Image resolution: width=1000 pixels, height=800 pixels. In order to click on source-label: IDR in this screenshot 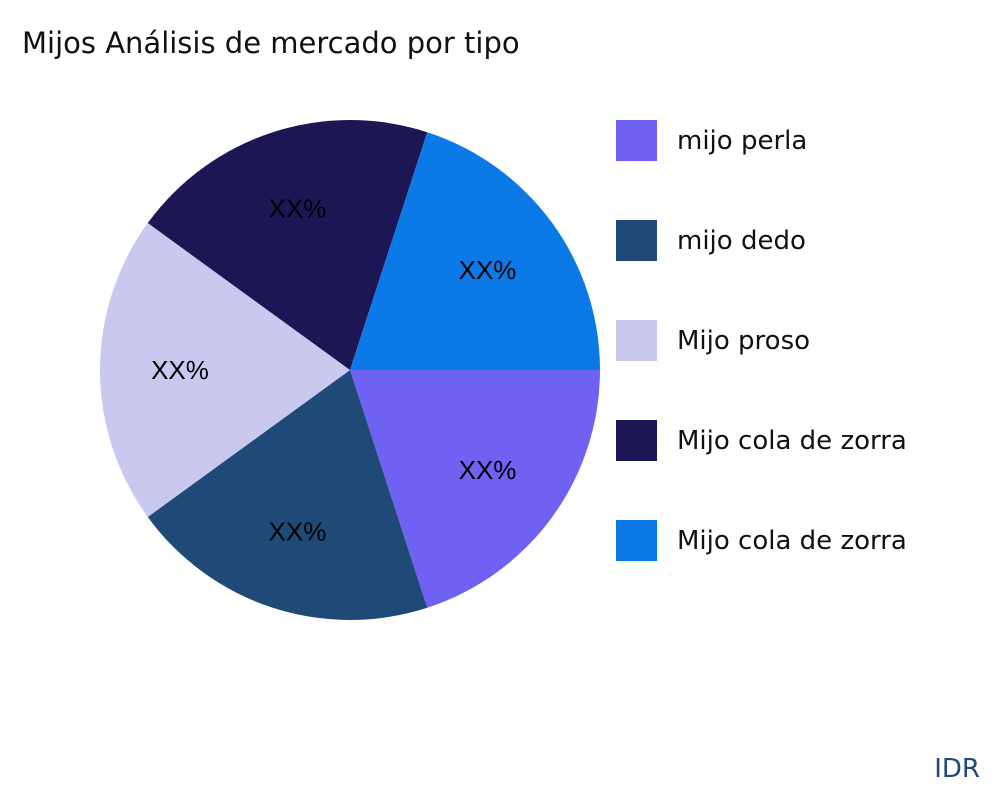, I will do `click(957, 769)`.